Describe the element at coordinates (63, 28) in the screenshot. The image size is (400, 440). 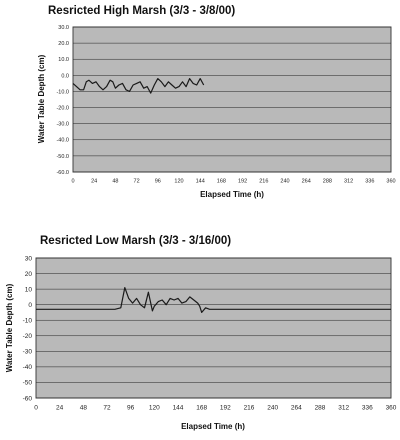
I see `high-marsh-y-tick-label: 30.0` at that location.